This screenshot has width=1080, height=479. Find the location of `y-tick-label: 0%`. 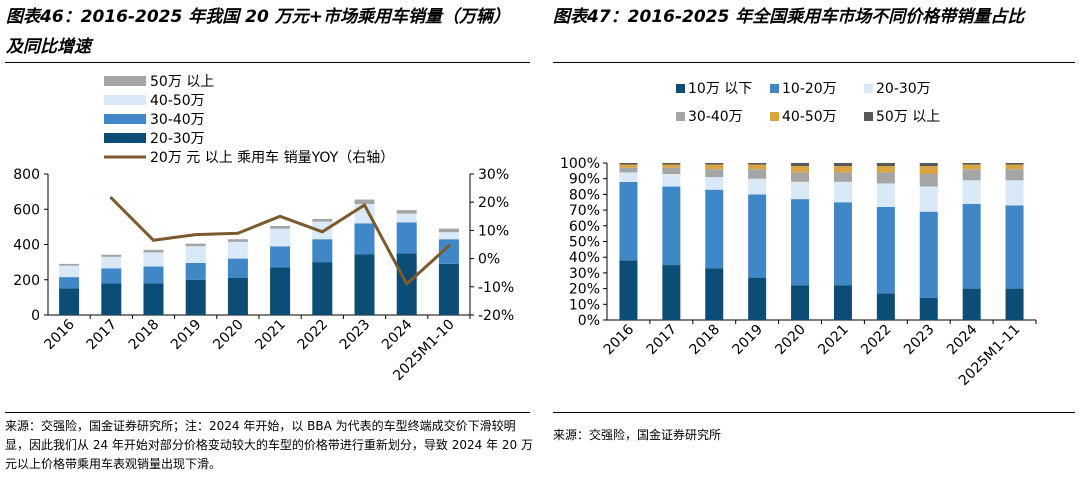

y-tick-label: 0% is located at coordinates (589, 321).